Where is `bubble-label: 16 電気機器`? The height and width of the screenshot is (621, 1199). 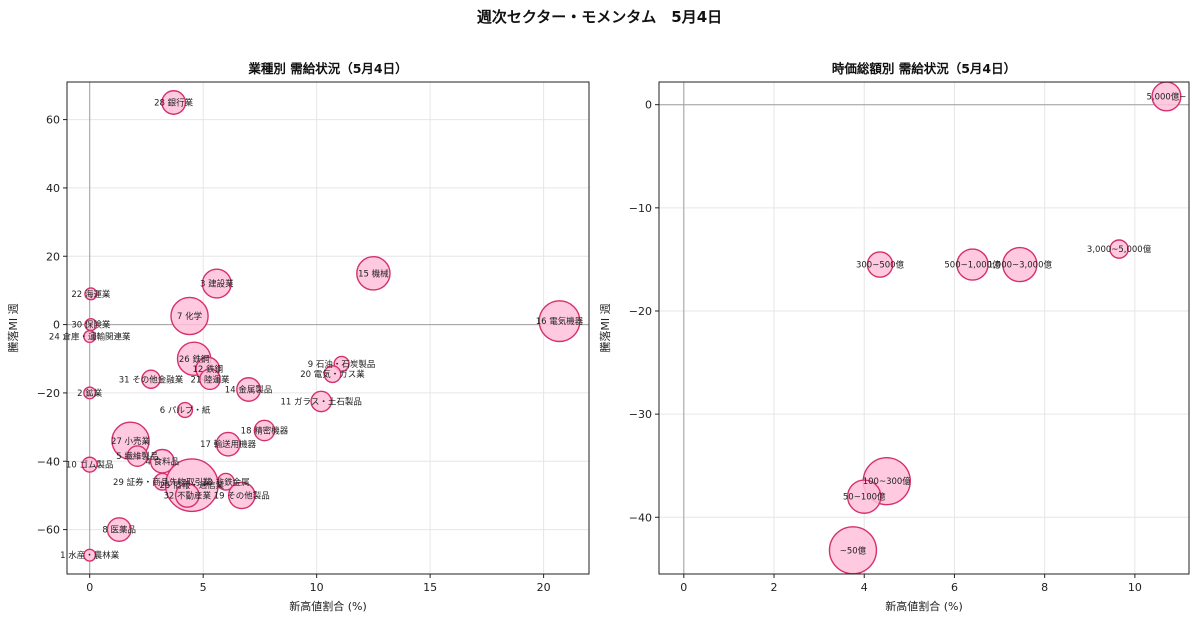
bubble-label: 16 電気機器 is located at coordinates (560, 321).